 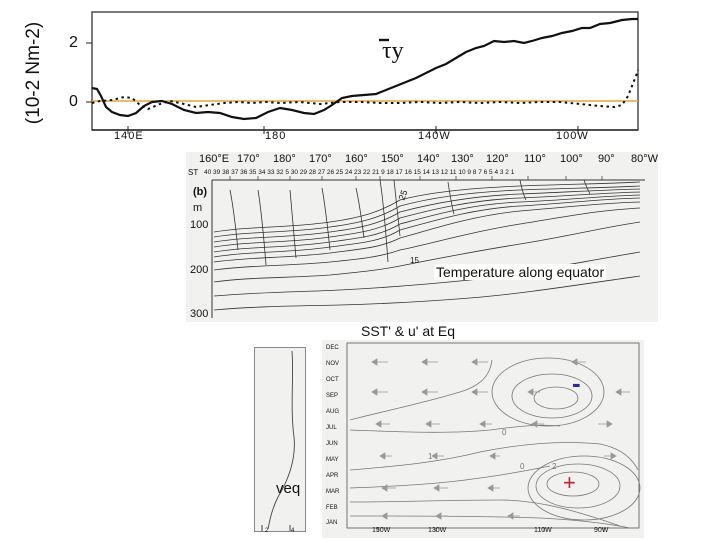 I want to click on panel-a-y-tick-2: 2, so click(x=73, y=42).